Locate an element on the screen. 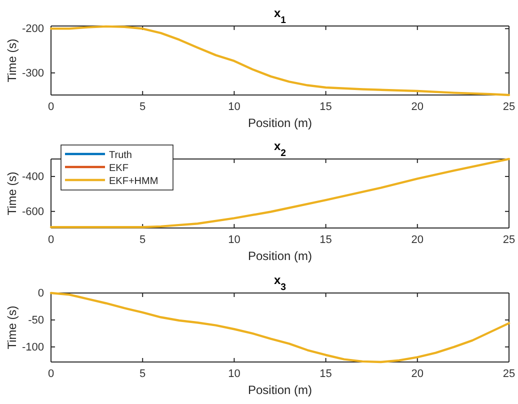  y-tick-label: -600 is located at coordinates (33, 212).